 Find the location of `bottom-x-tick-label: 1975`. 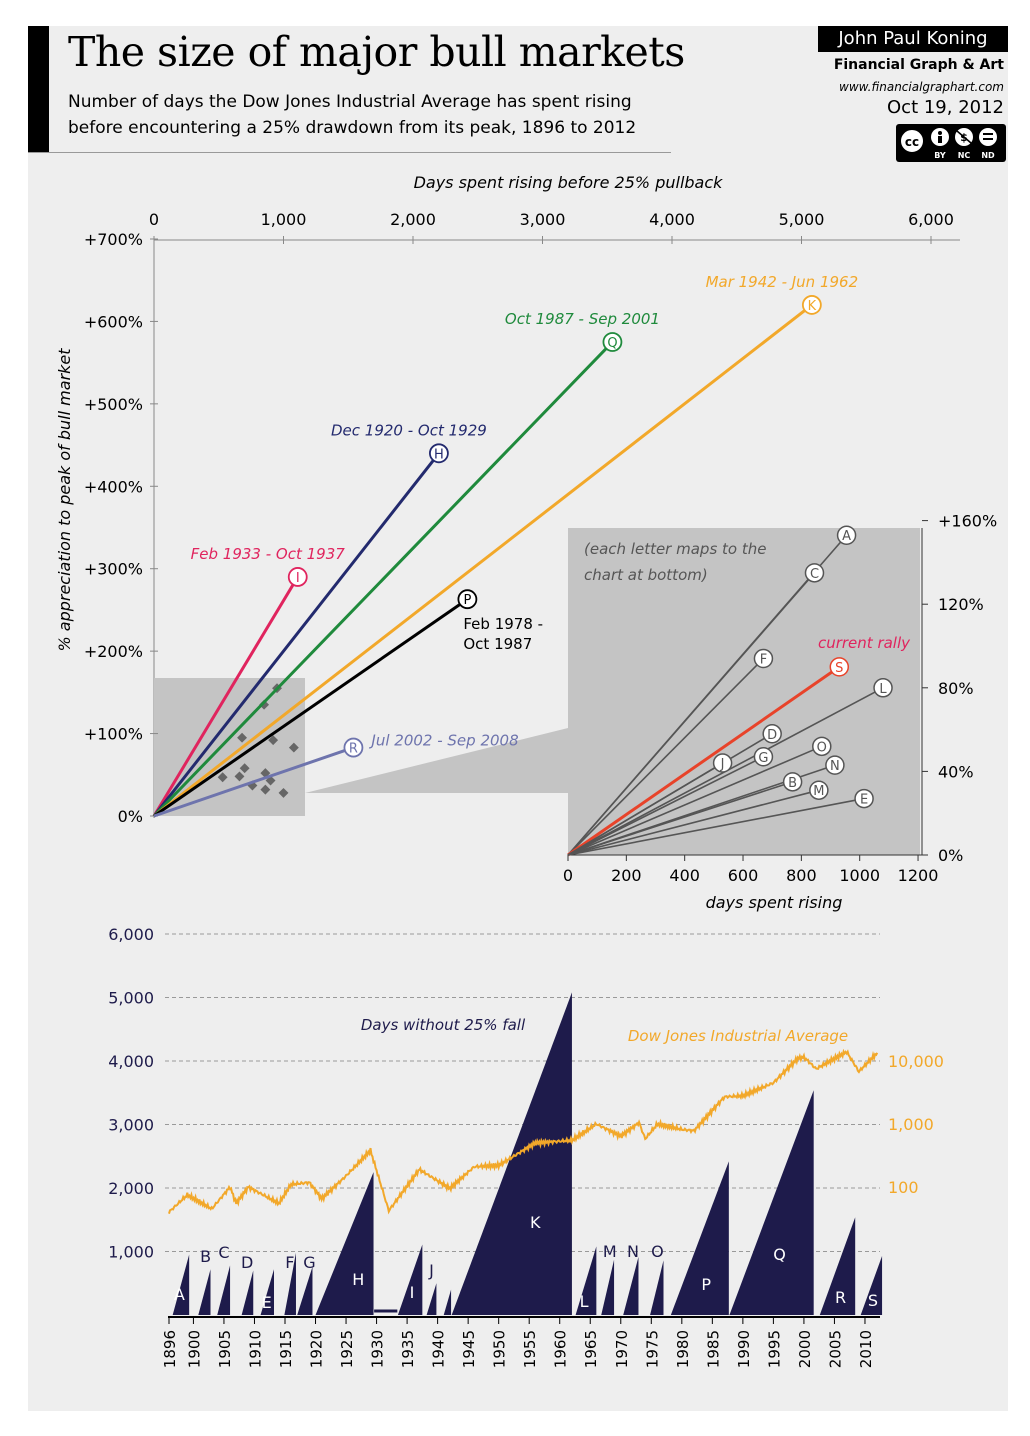

bottom-x-tick-label: 1975 is located at coordinates (652, 1349).